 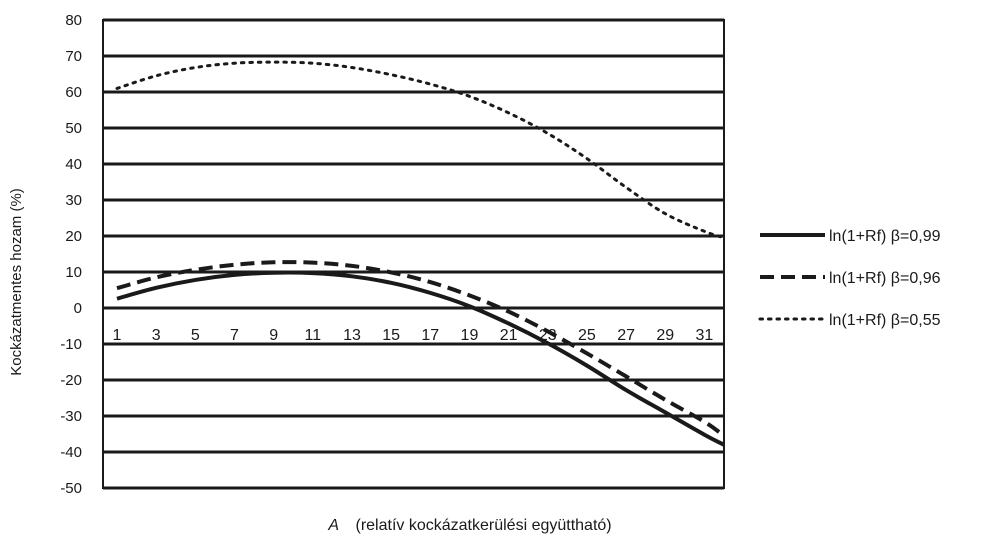 What do you see at coordinates (548, 335) in the screenshot?
I see `x-tick-label: 23` at bounding box center [548, 335].